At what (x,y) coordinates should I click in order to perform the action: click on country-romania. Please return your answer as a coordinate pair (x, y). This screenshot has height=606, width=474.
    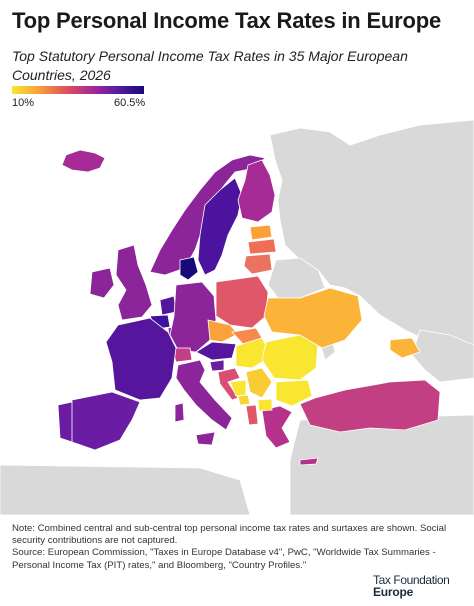
    Looking at the image, I should click on (290, 357).